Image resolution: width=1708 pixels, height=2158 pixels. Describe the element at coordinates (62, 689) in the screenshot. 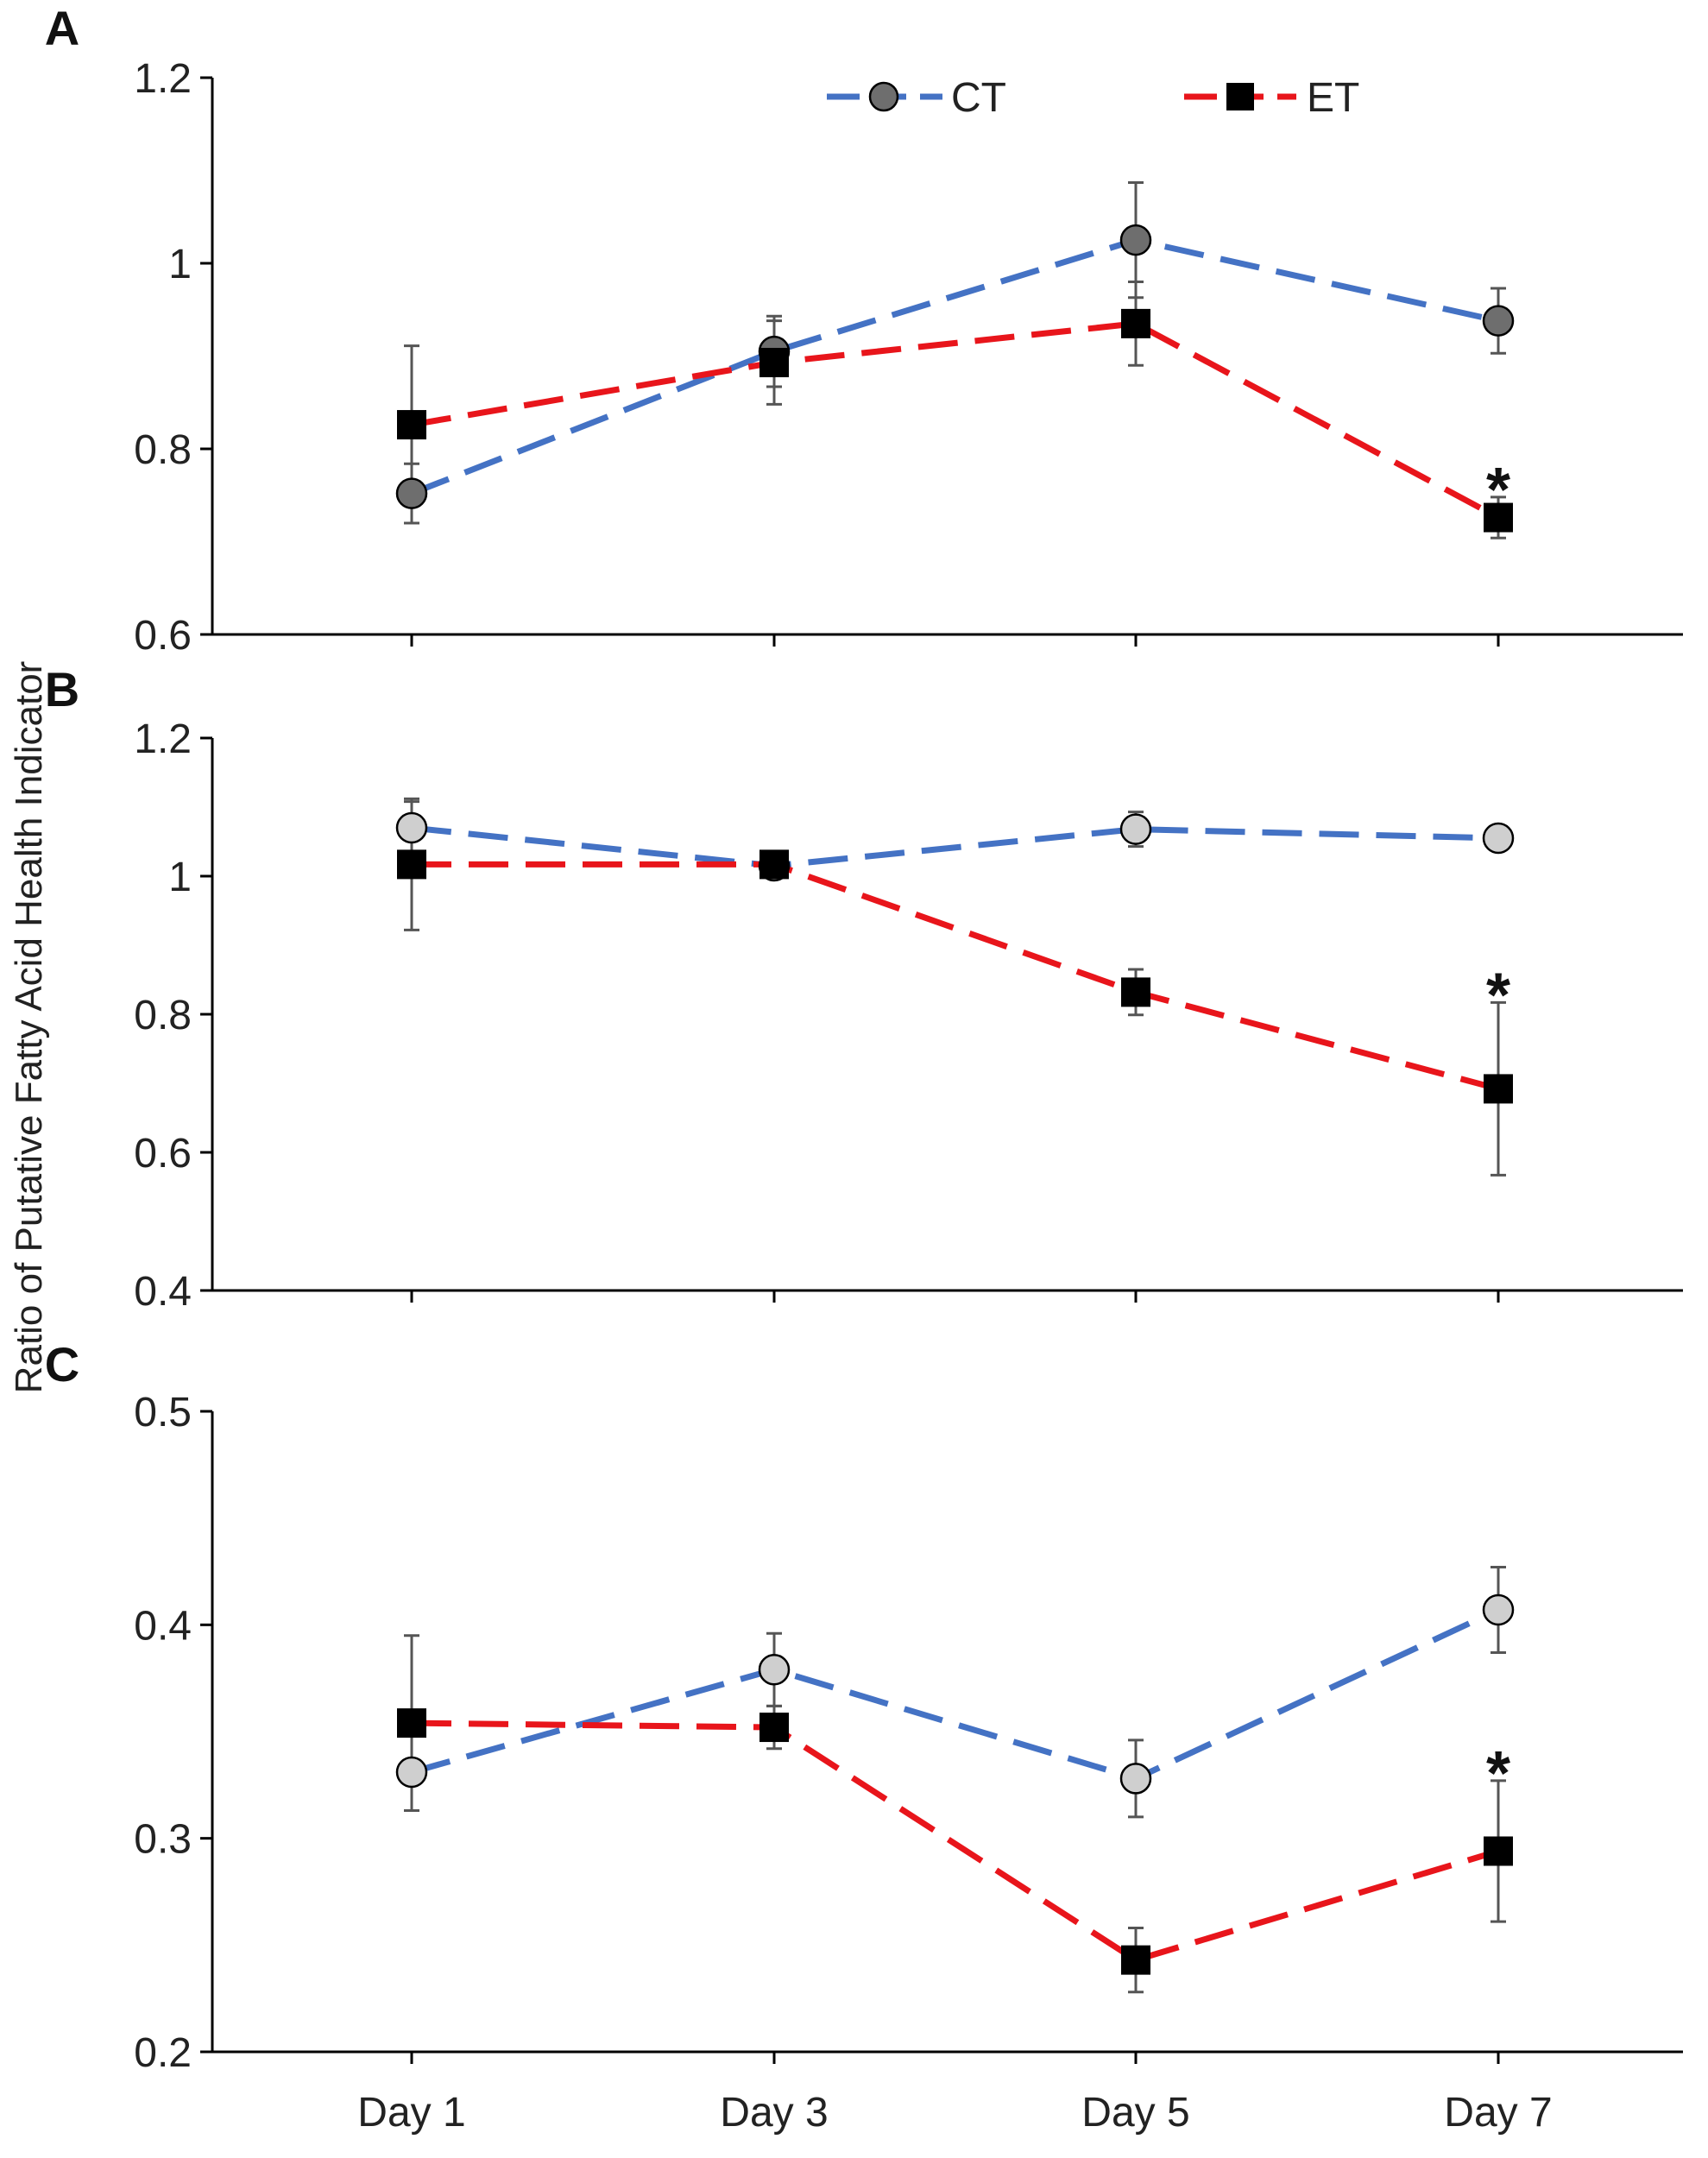

I see `panel-letter: B` at that location.